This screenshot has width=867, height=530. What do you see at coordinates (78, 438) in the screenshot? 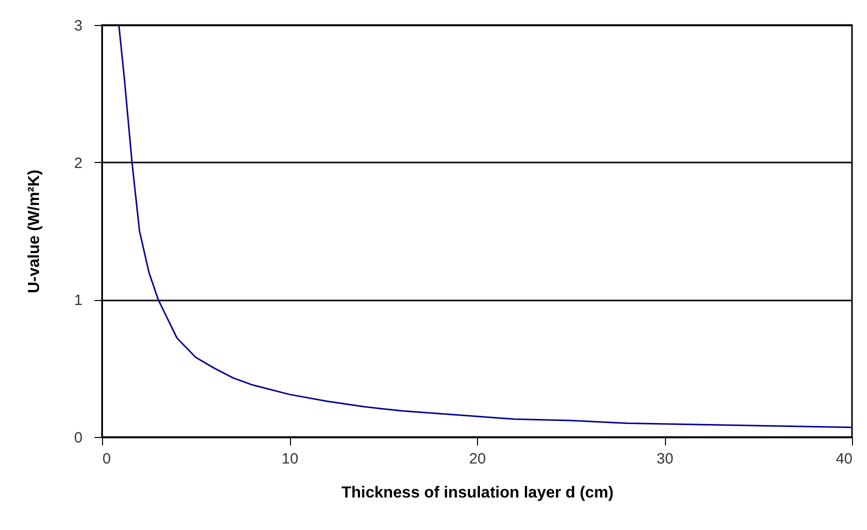
I see `y-tick-label: 0` at bounding box center [78, 438].